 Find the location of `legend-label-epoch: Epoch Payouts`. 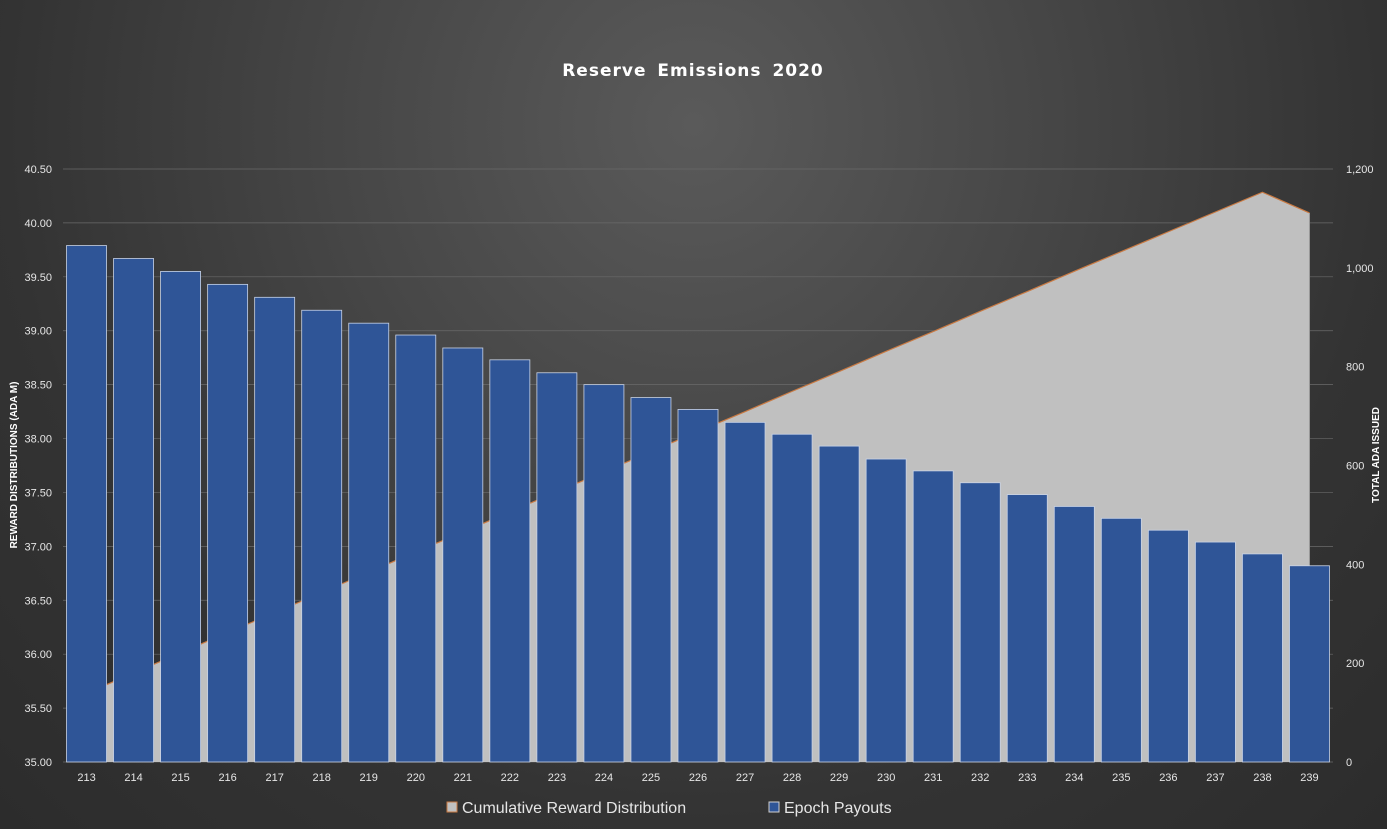

legend-label-epoch: Epoch Payouts is located at coordinates (838, 808).